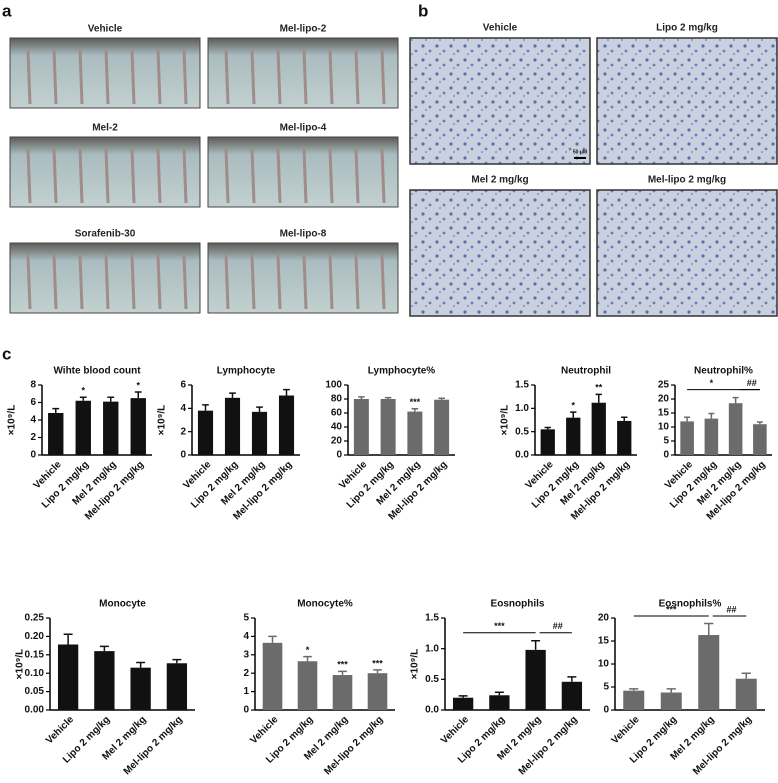 Image resolution: width=778 pixels, height=783 pixels. Describe the element at coordinates (35, 618) in the screenshot. I see `y-tick-label: 0.25` at that location.